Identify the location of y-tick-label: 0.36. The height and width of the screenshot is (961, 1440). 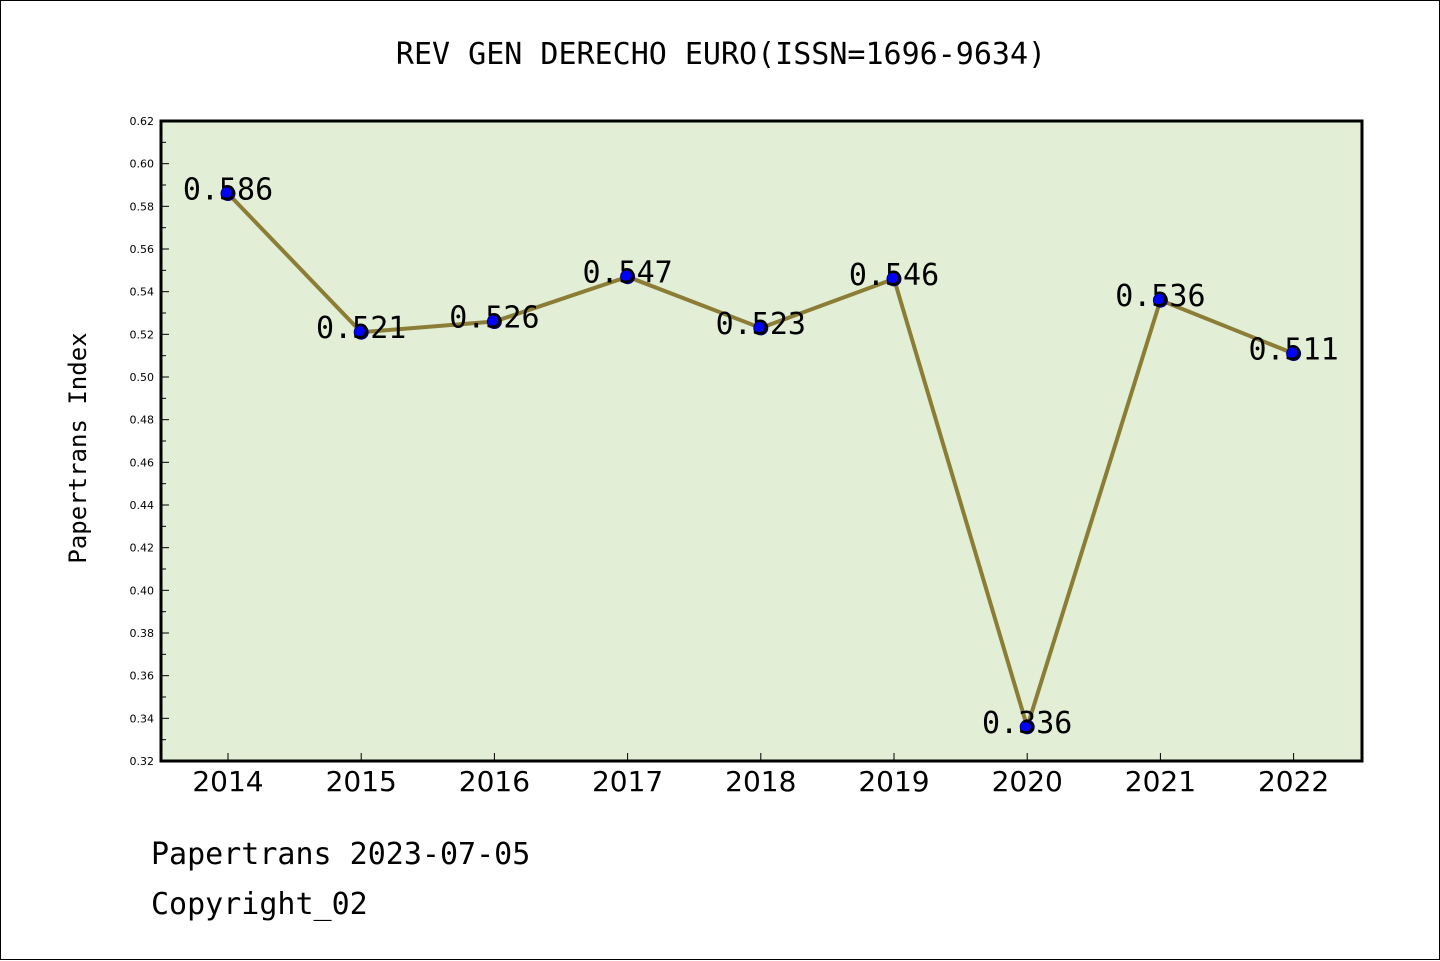
(142, 676).